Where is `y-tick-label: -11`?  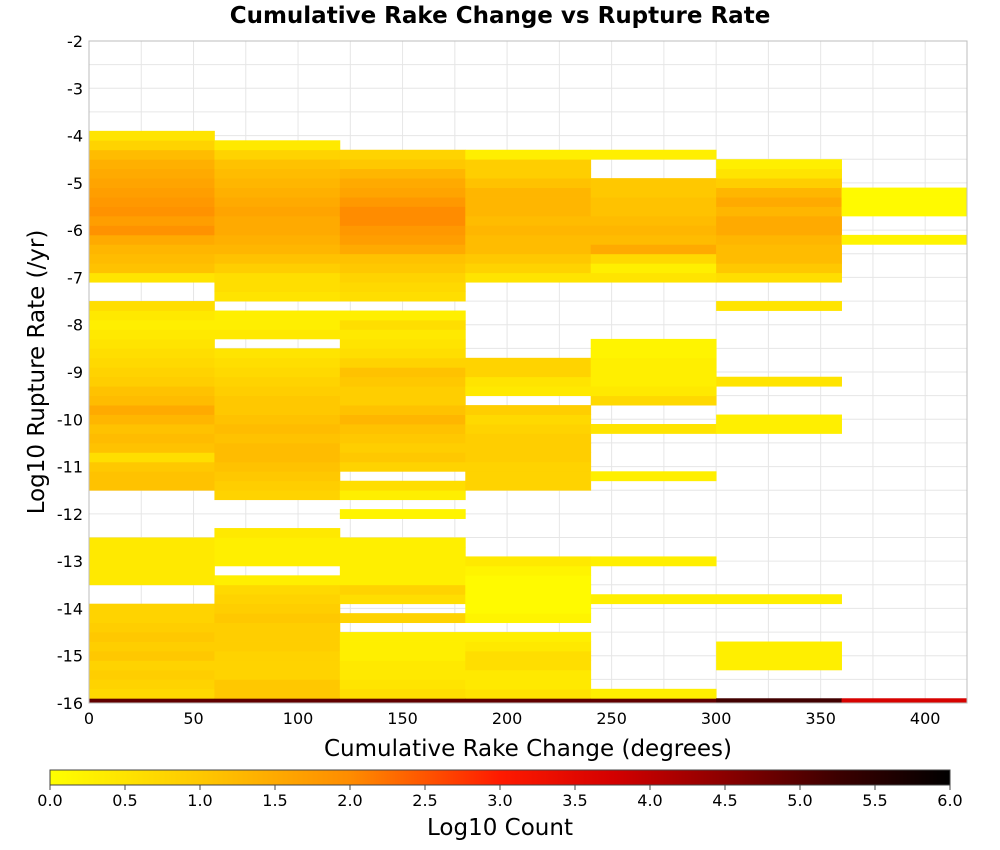 y-tick-label: -11 is located at coordinates (70, 467).